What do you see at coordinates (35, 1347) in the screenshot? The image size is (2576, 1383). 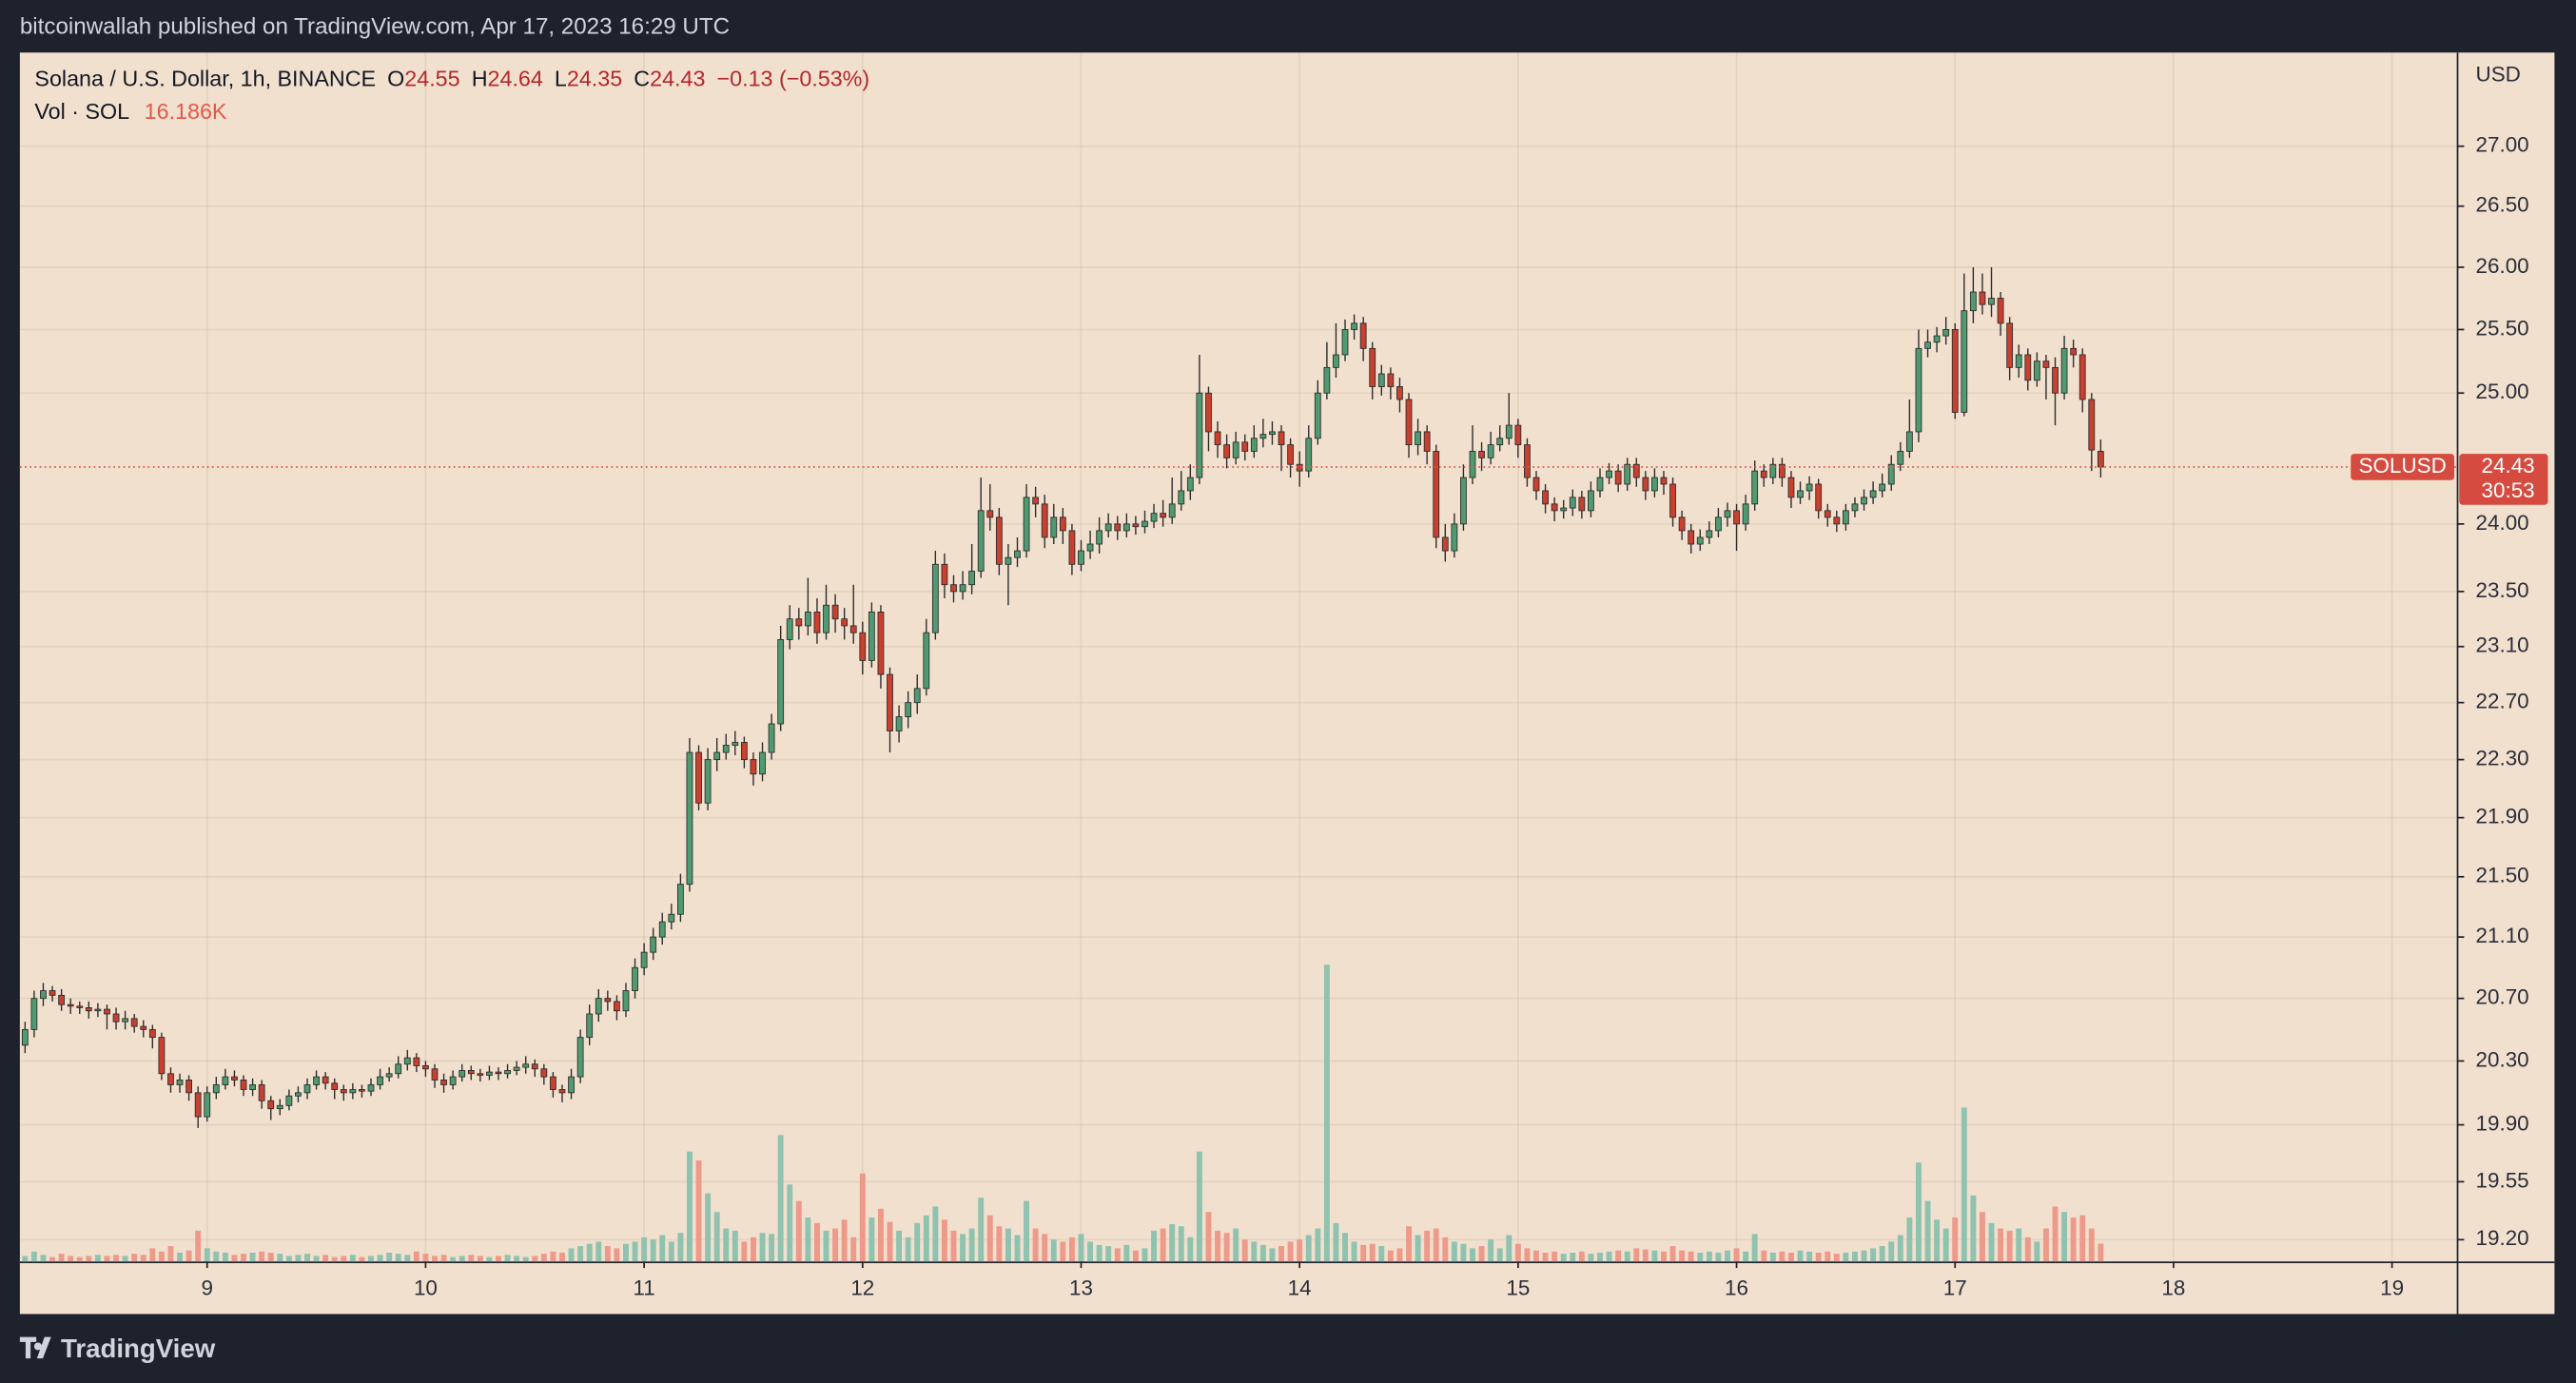 I see `logo-icon` at bounding box center [35, 1347].